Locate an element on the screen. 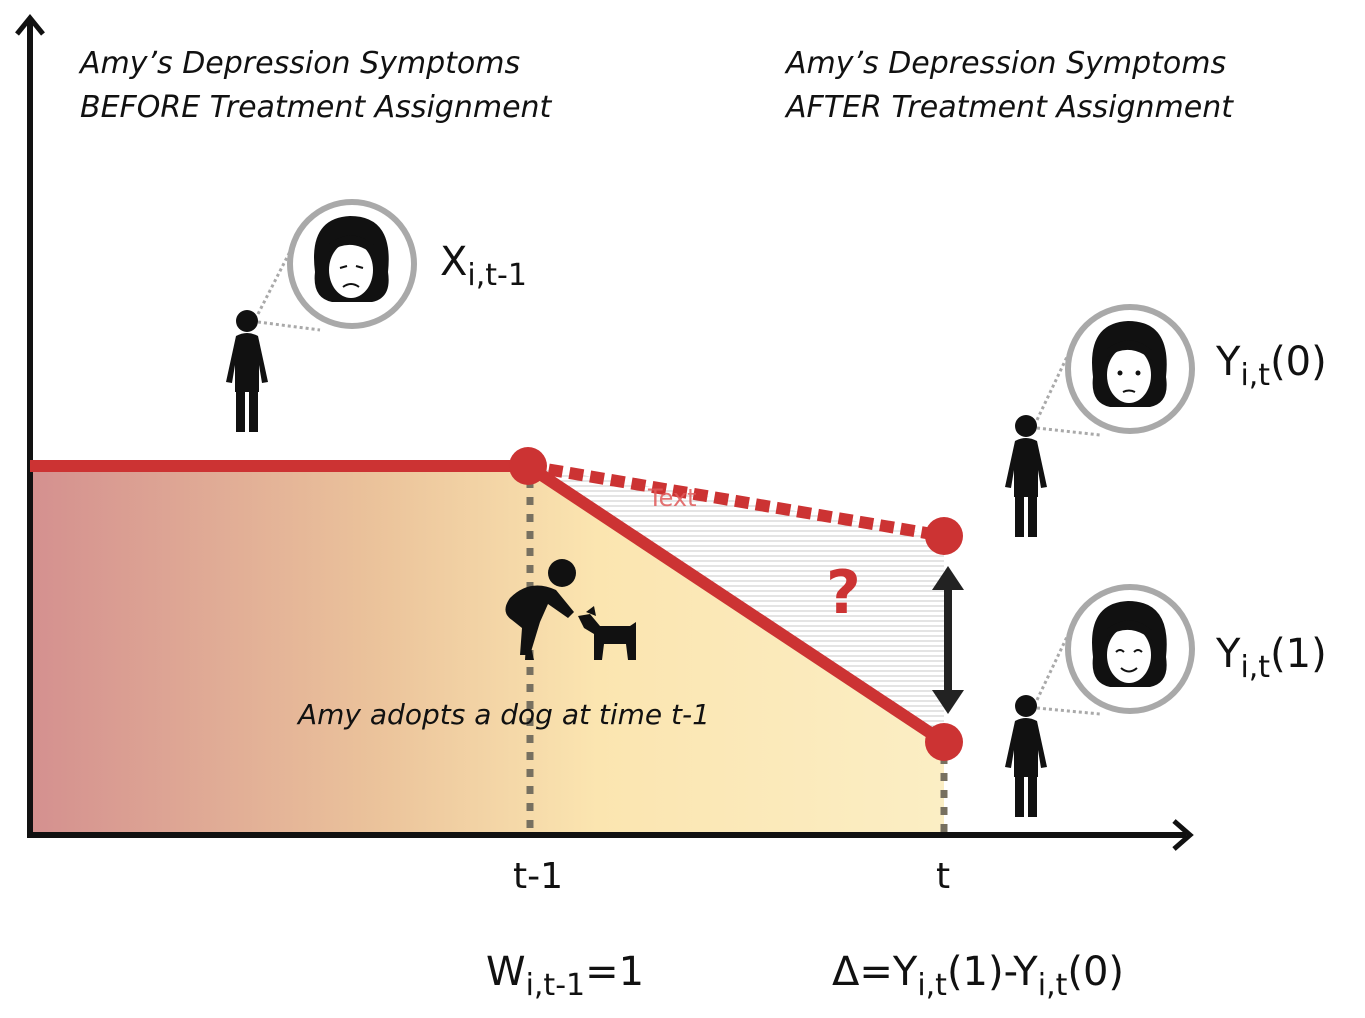  w-tail: =1 is located at coordinates (615, 972).